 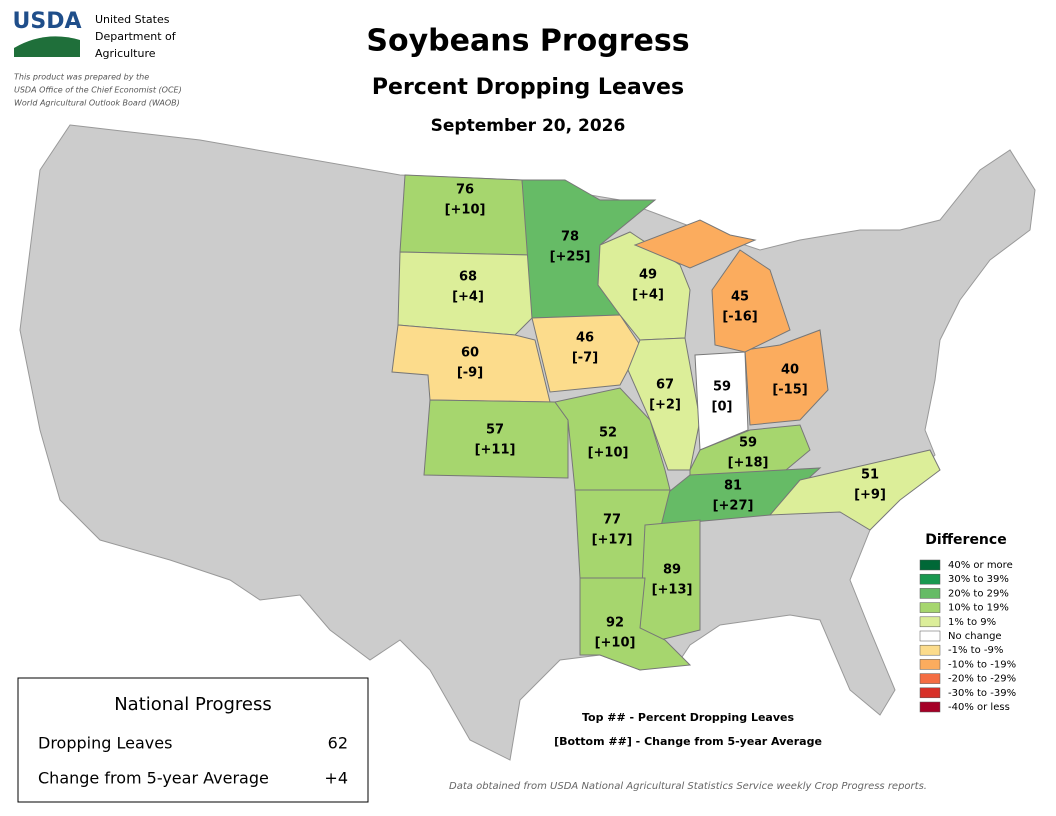 I want to click on state-value: 49, so click(x=648, y=275).